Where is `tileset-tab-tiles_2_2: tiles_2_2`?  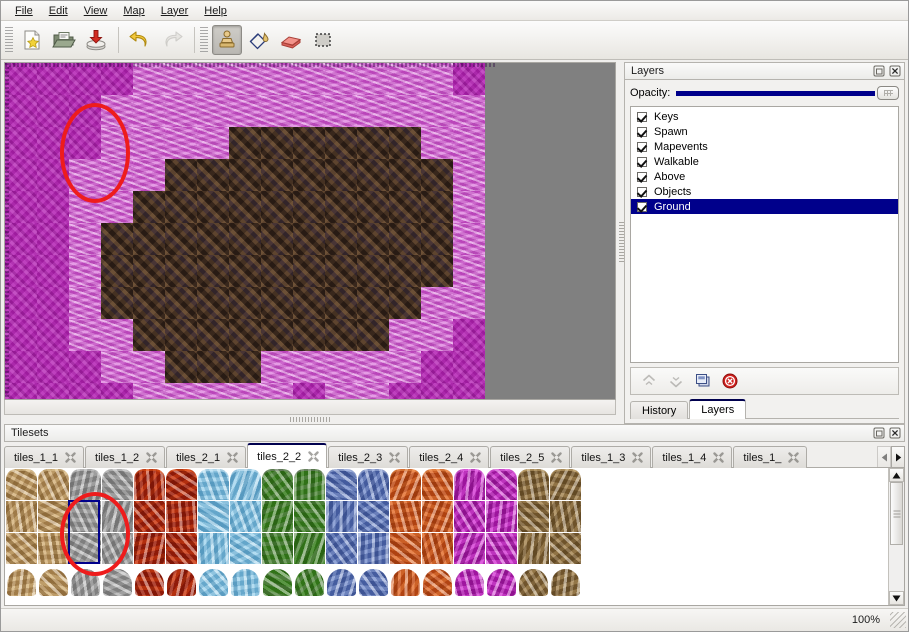 tileset-tab-tiles_2_2: tiles_2_2 is located at coordinates (287, 455).